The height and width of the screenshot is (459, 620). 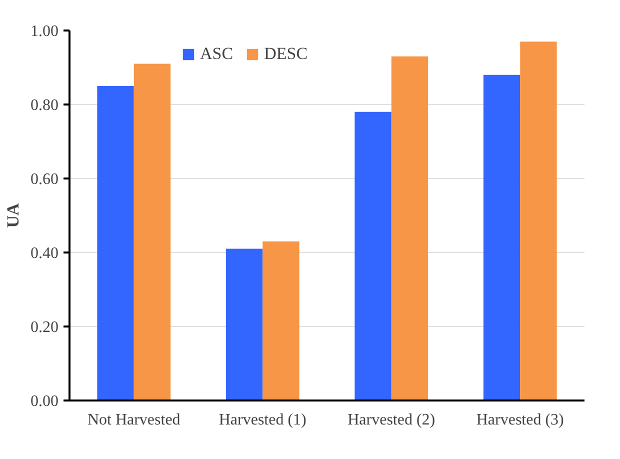 I want to click on legend-label: ASC, so click(x=217, y=54).